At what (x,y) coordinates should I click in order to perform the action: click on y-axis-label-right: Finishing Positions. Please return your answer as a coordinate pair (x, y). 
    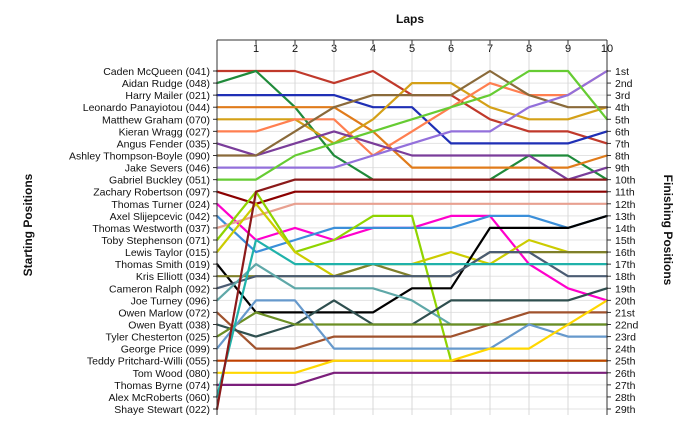
    Looking at the image, I should click on (668, 230).